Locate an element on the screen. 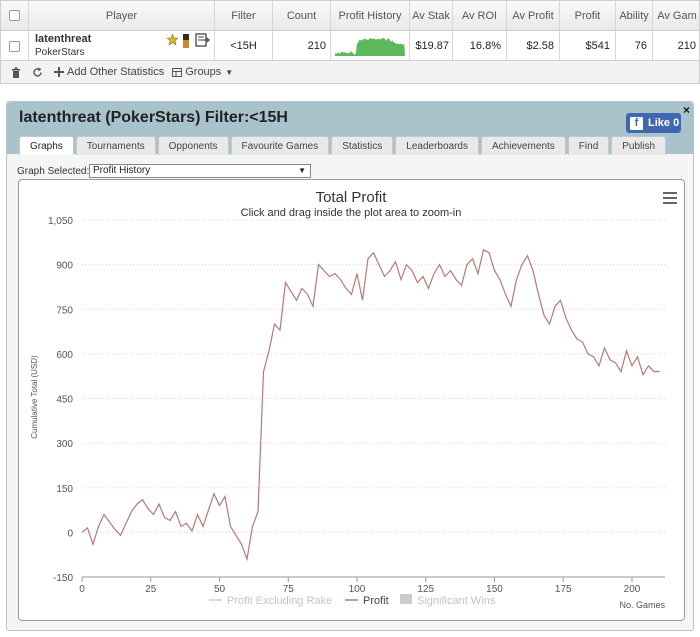  av-stake-value: $19.87 is located at coordinates (431, 46).